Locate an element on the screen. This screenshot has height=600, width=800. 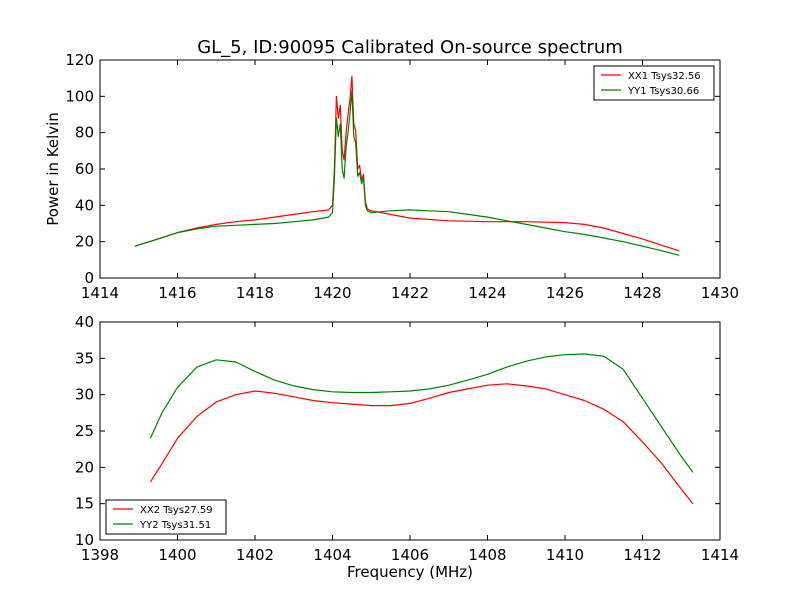
legend-label-2: YY1 Tsys30.66 is located at coordinates (663, 91).